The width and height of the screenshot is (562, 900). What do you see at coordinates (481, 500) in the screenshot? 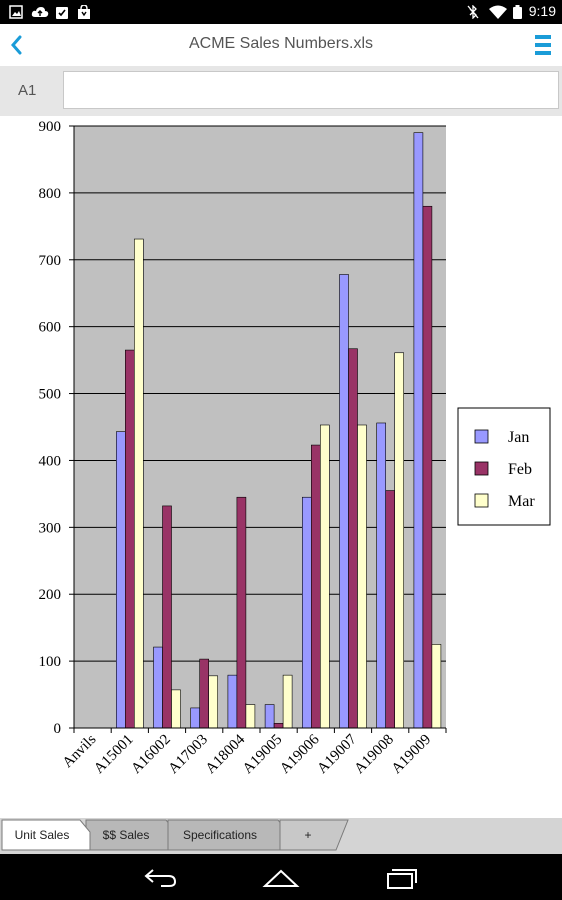
I see `legend-swatch-mar` at bounding box center [481, 500].